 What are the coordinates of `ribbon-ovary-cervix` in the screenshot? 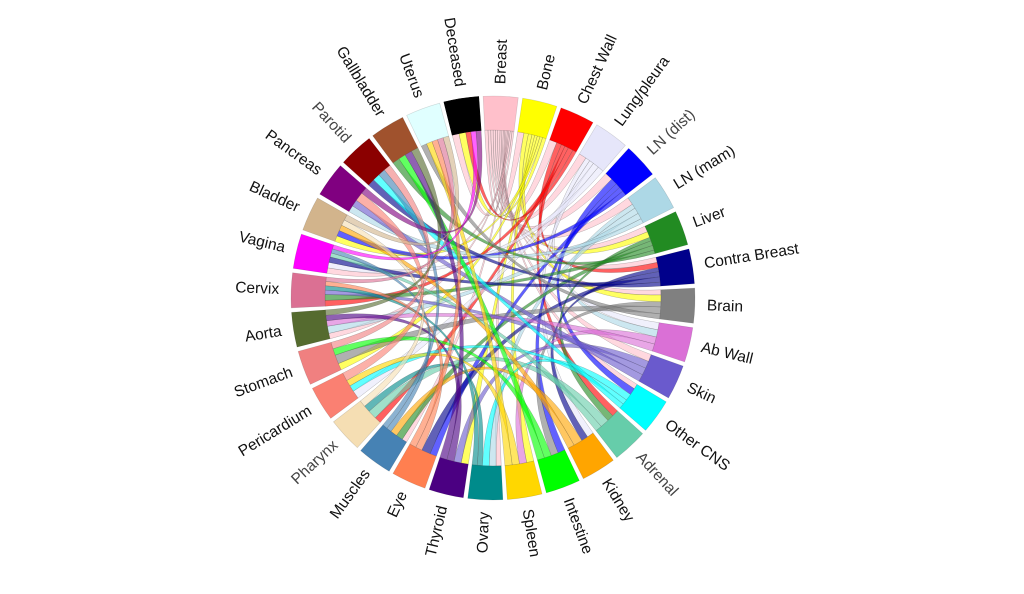 It's located at (401, 375).